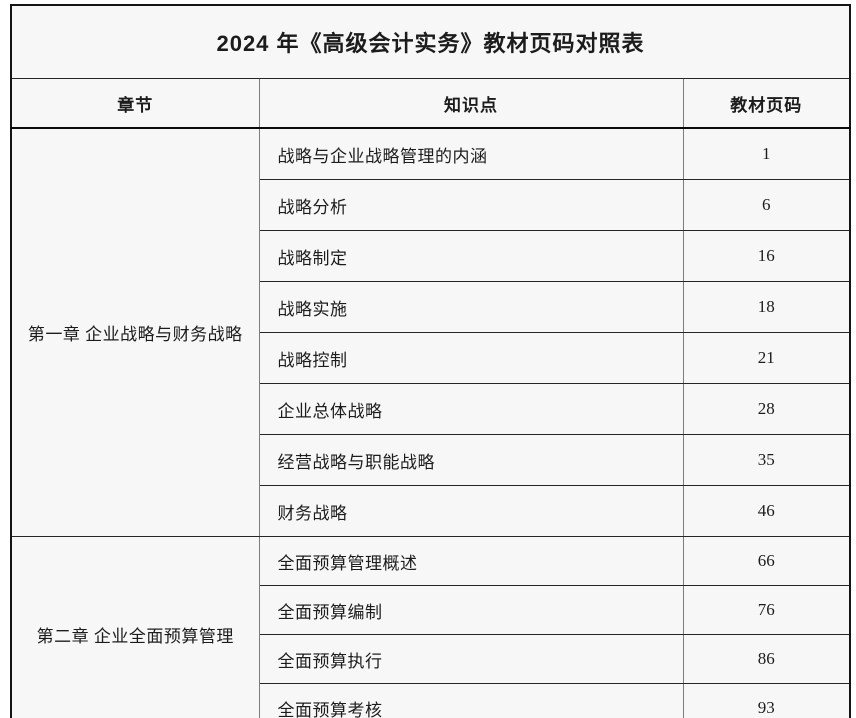  Describe the element at coordinates (135, 103) in the screenshot. I see `column-header-chapter: 章节` at that location.